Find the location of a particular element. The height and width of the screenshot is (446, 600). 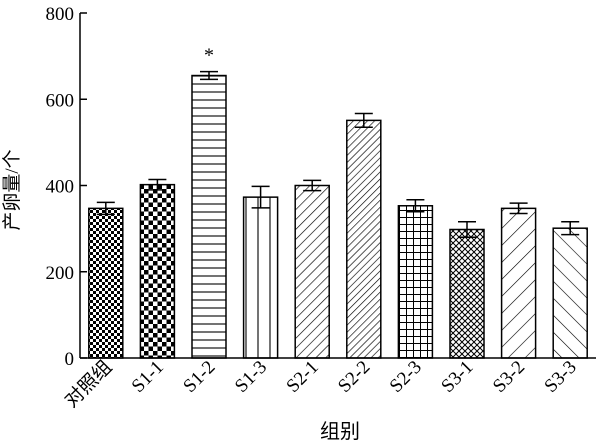

x-tick-label: S3-2 is located at coordinates (509, 377).